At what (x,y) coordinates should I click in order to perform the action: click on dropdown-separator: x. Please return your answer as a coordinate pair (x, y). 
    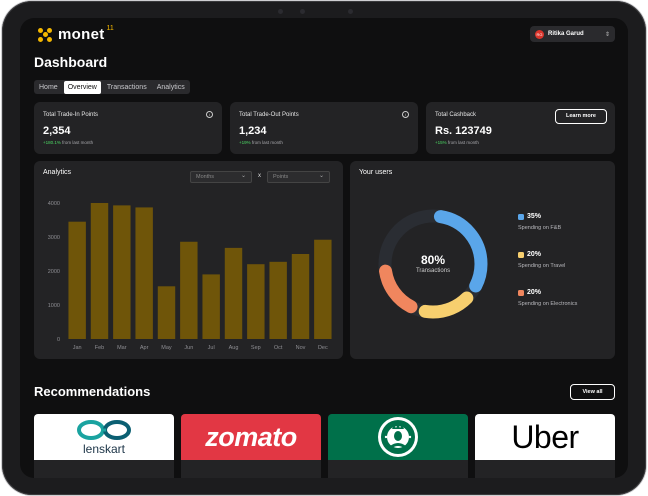
    Looking at the image, I should click on (259, 176).